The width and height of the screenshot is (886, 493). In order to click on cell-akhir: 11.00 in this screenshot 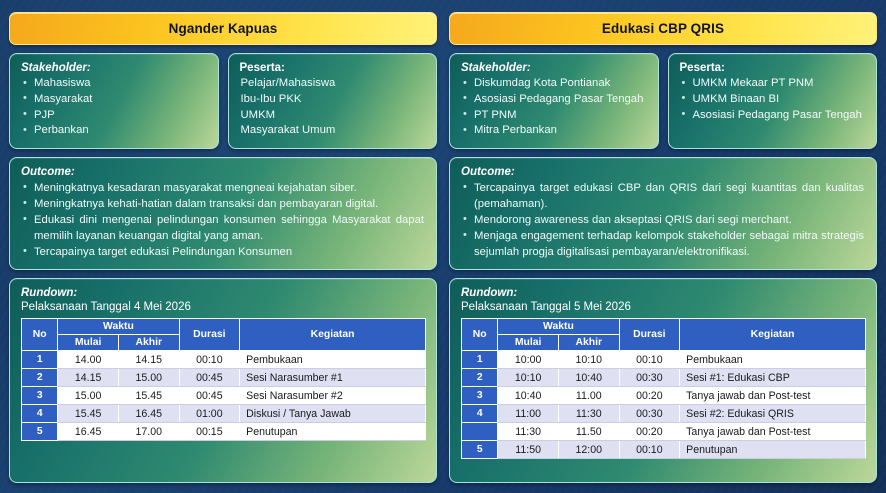, I will do `click(588, 396)`.